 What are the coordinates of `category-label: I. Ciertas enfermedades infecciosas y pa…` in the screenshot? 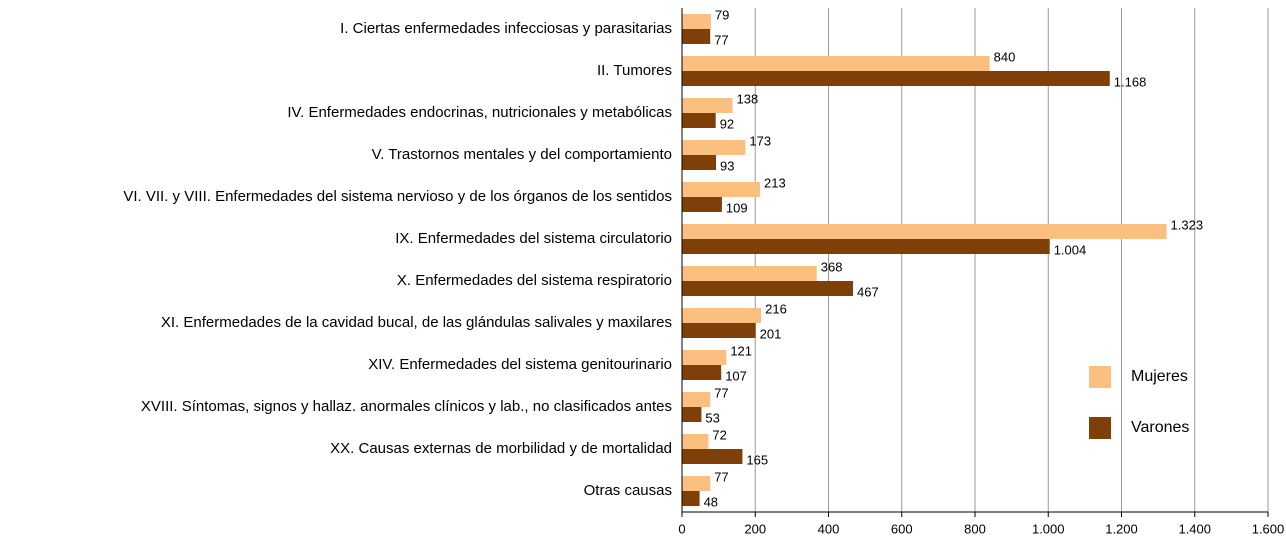 It's located at (506, 28).